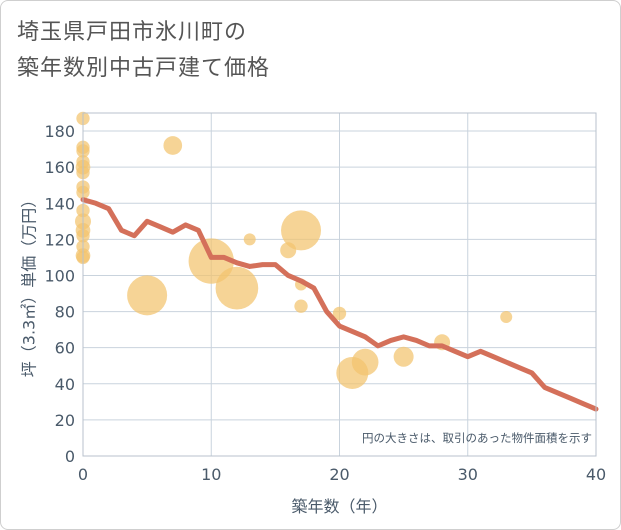 The width and height of the screenshot is (621, 530). What do you see at coordinates (339, 474) in the screenshot?
I see `x-tick-label-2: 20` at bounding box center [339, 474].